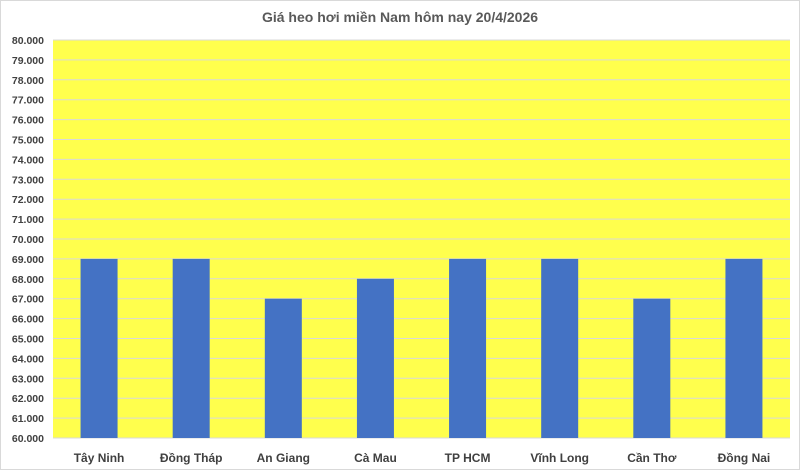 The height and width of the screenshot is (472, 800). Describe the element at coordinates (28, 439) in the screenshot. I see `y-tick-label: 60.000` at that location.